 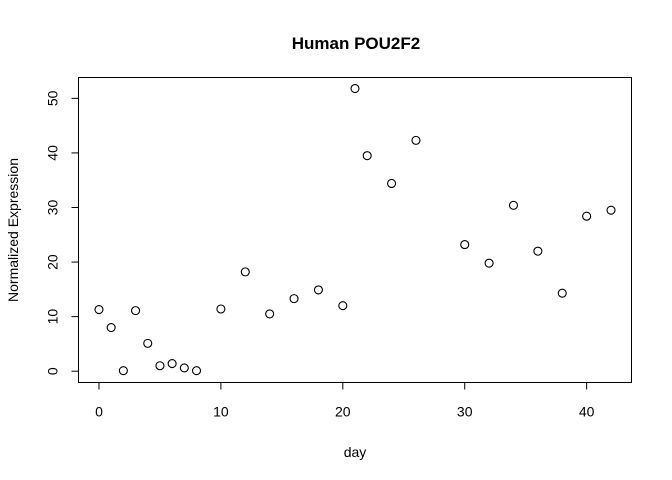 I want to click on y-axis: 0 10 20 30 40 50, so click(x=62, y=232).